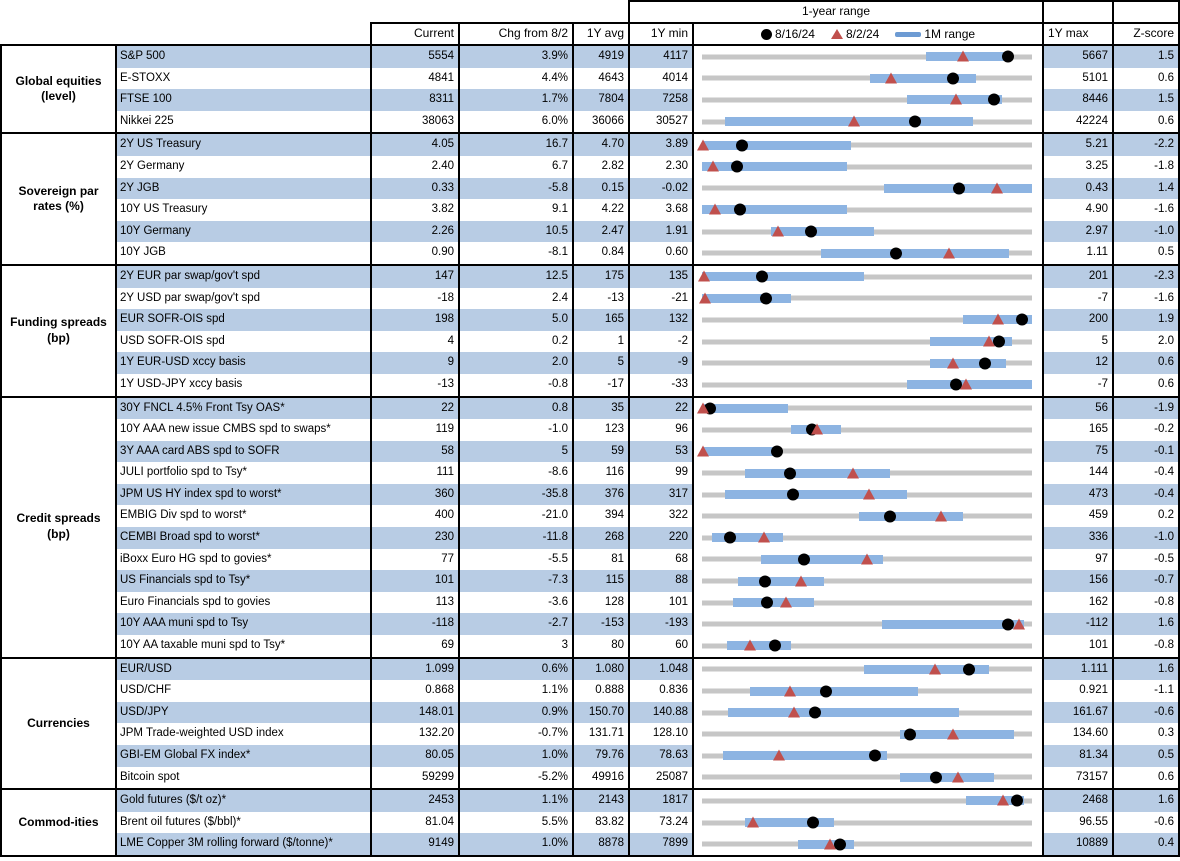 The width and height of the screenshot is (1180, 861). I want to click on avg-value: 0.15, so click(600, 188).